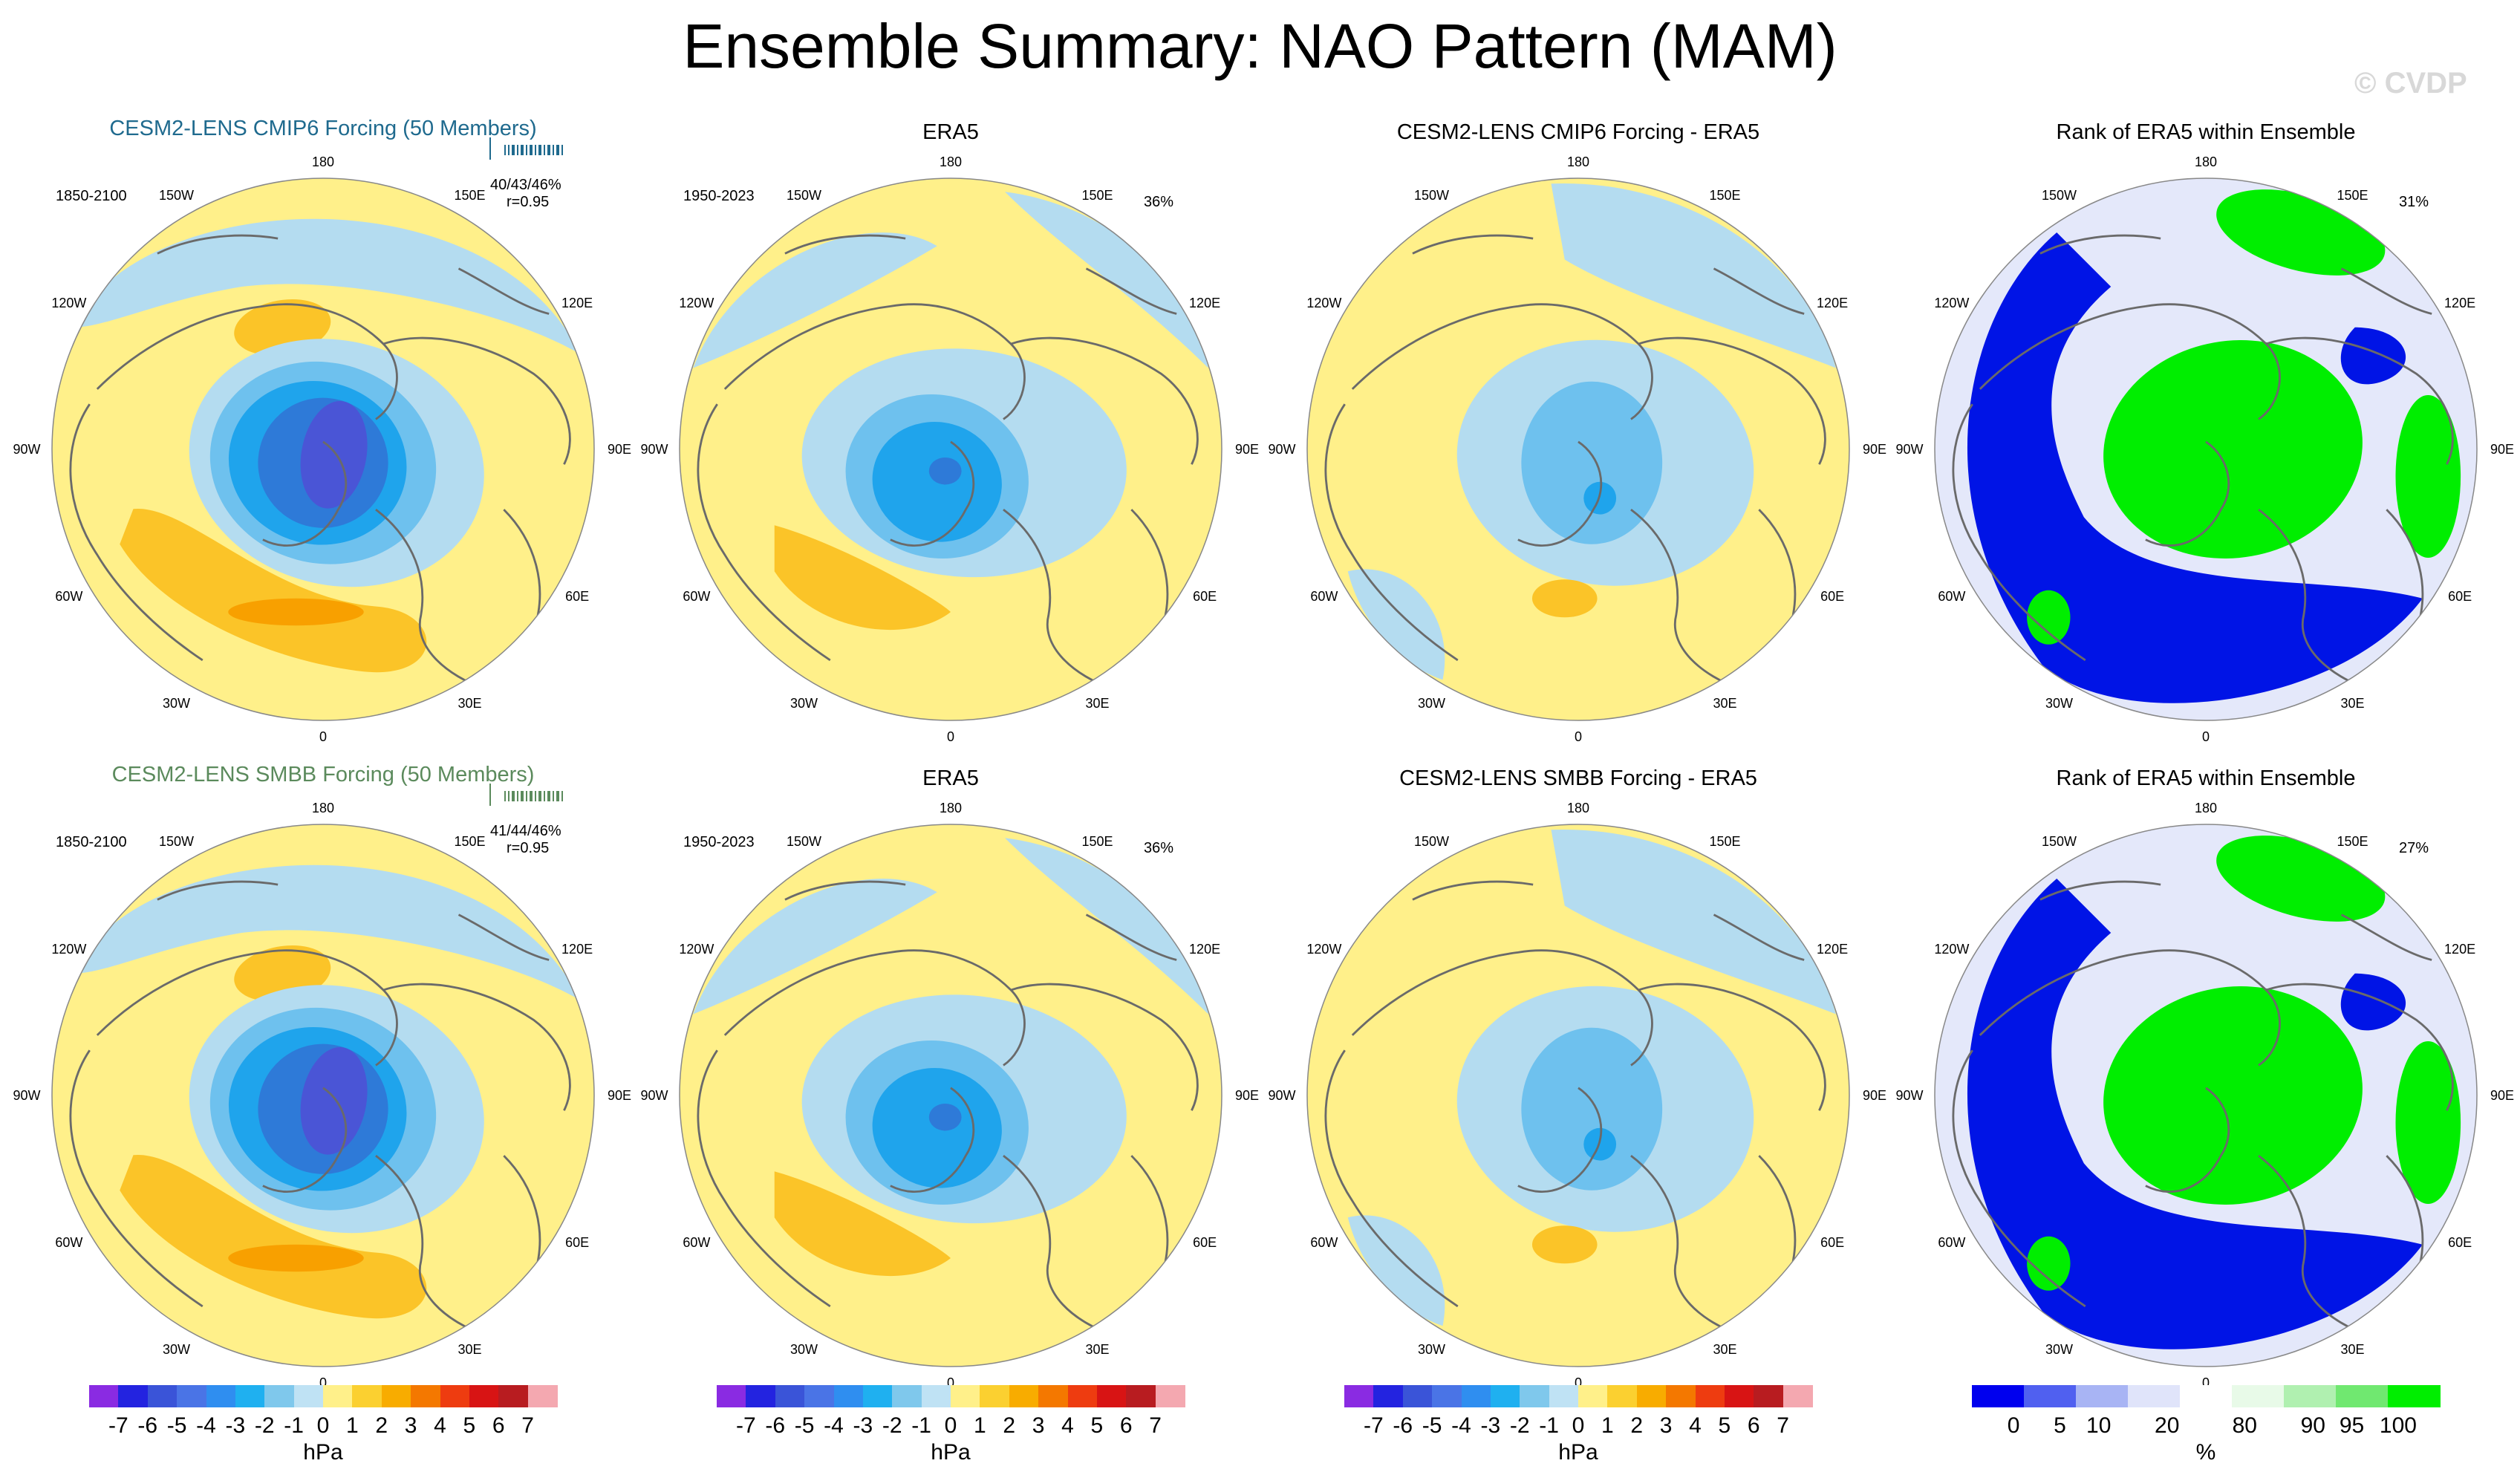 The image size is (2520, 1472). I want to click on colorbar: 0 5 10 20 80 90 95 100%, so click(2206, 1426).